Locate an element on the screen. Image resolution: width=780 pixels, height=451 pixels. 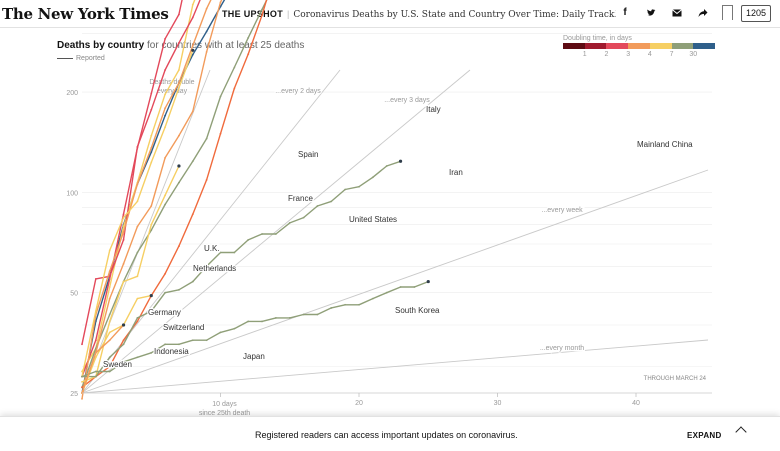
y-tick-label: 200 is located at coordinates (72, 93).